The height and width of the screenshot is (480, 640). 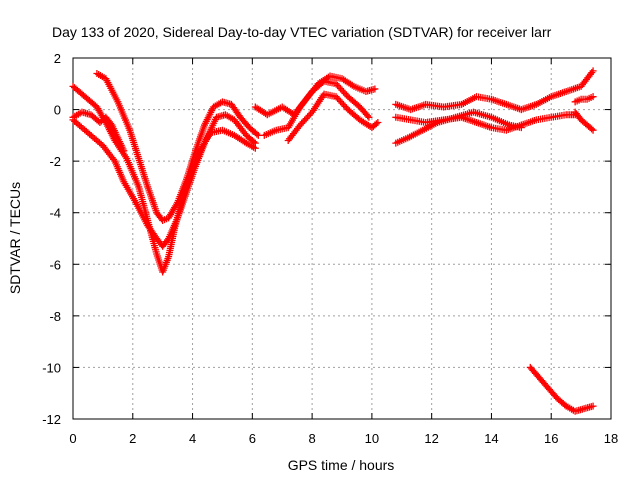 I want to click on y-tick-label: -12, so click(x=51, y=419).